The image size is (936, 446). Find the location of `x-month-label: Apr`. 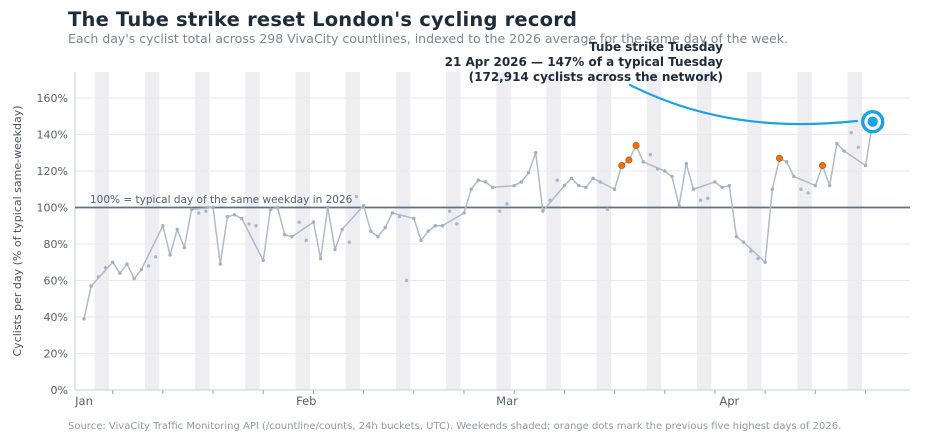

x-month-label: Apr is located at coordinates (729, 401).